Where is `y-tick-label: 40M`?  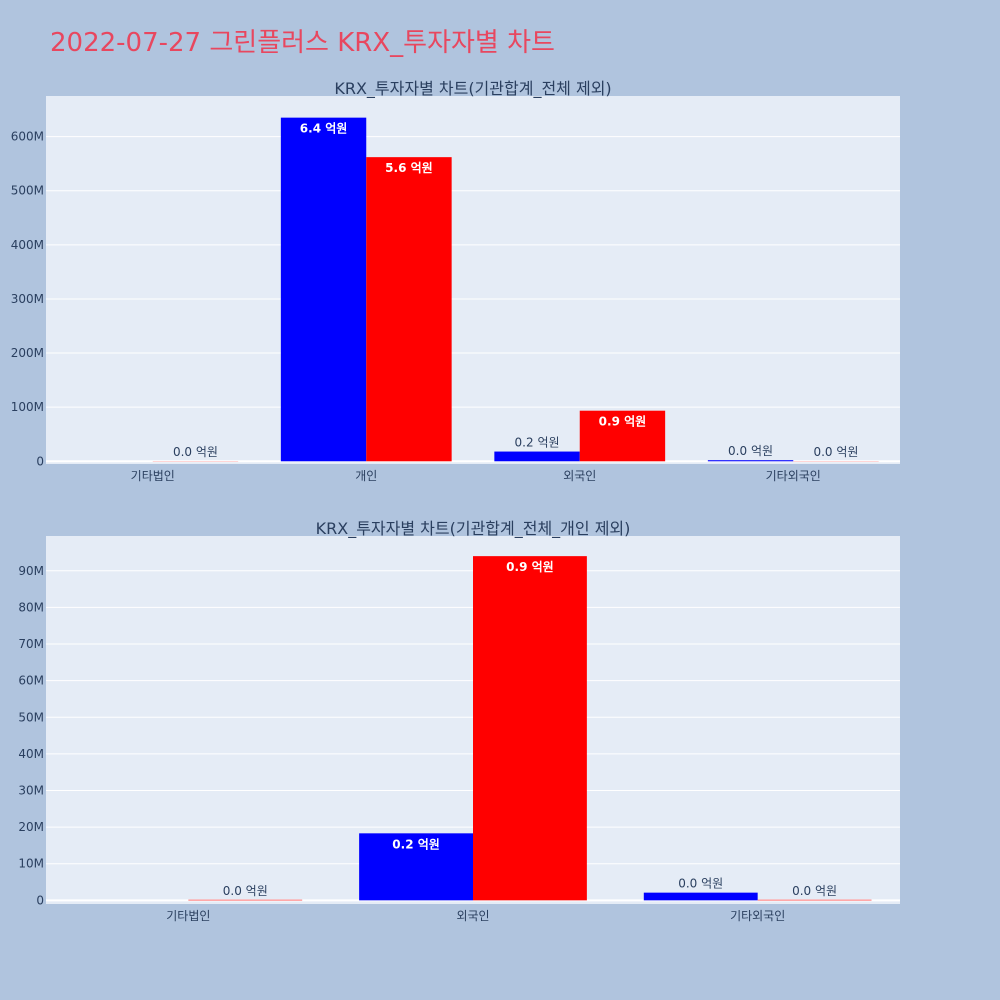 y-tick-label: 40M is located at coordinates (31, 754).